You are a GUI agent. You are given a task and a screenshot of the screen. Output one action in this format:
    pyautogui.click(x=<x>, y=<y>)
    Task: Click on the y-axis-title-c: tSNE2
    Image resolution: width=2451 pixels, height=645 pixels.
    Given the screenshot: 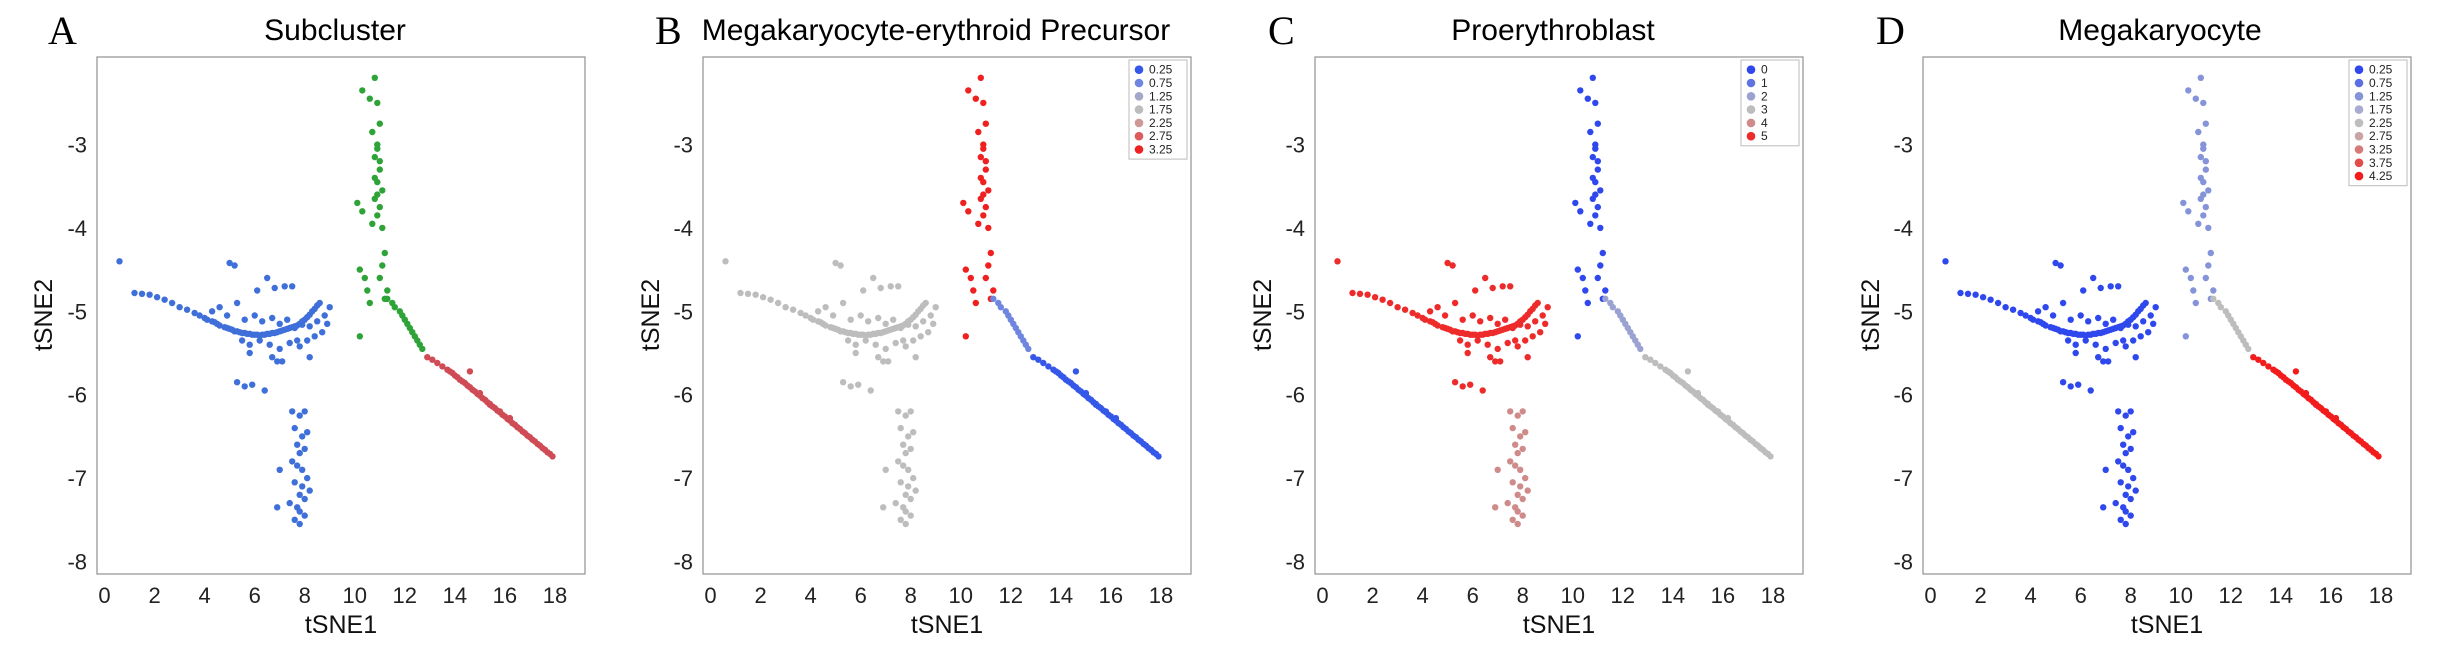 What is the action you would take?
    pyautogui.click(x=1263, y=315)
    